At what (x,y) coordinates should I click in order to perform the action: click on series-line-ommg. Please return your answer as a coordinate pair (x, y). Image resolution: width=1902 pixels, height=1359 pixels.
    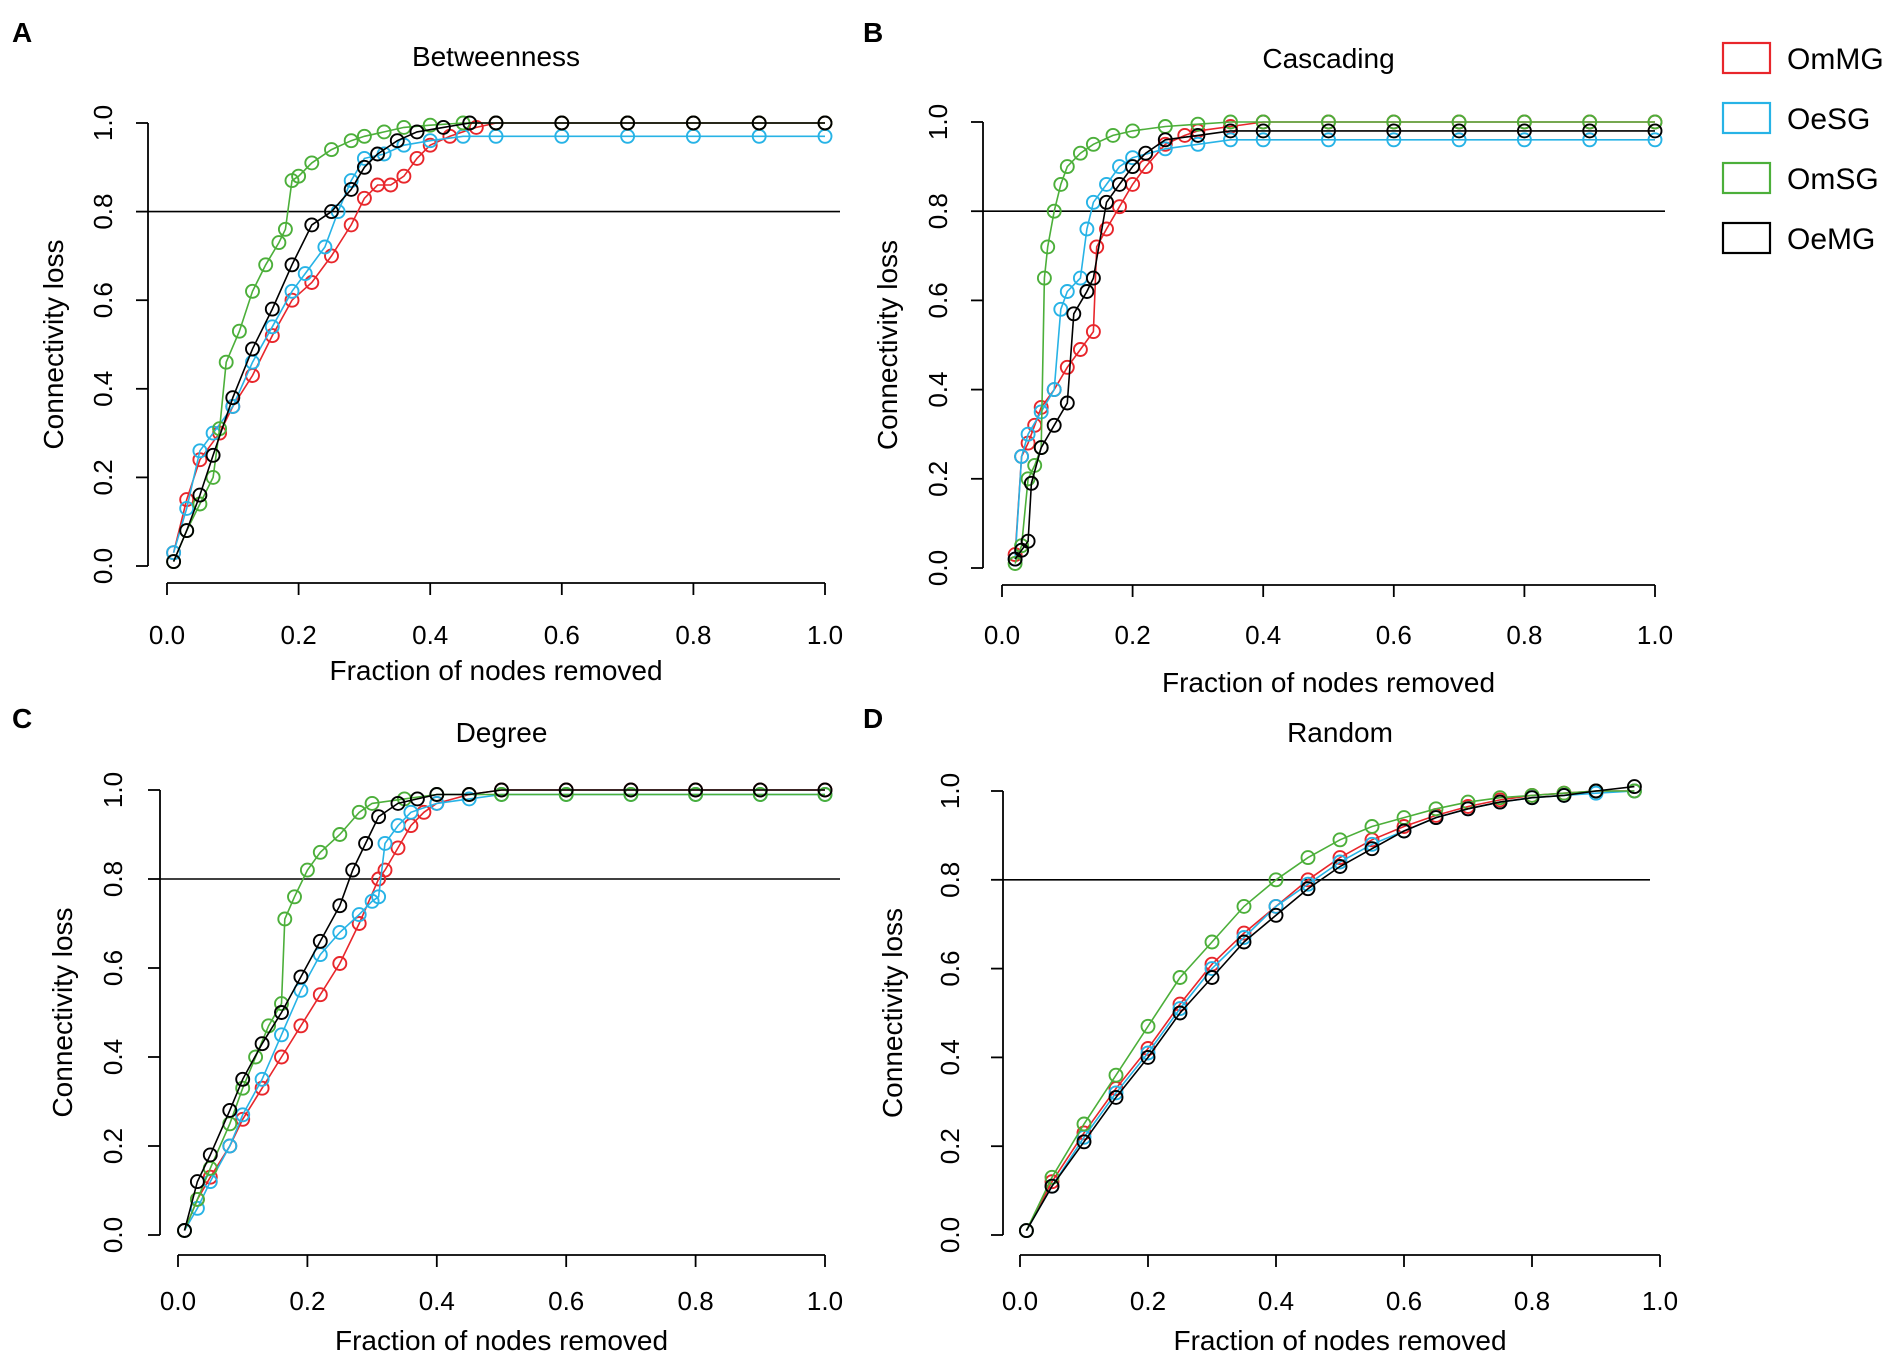
    Looking at the image, I should click on (1330, 1010).